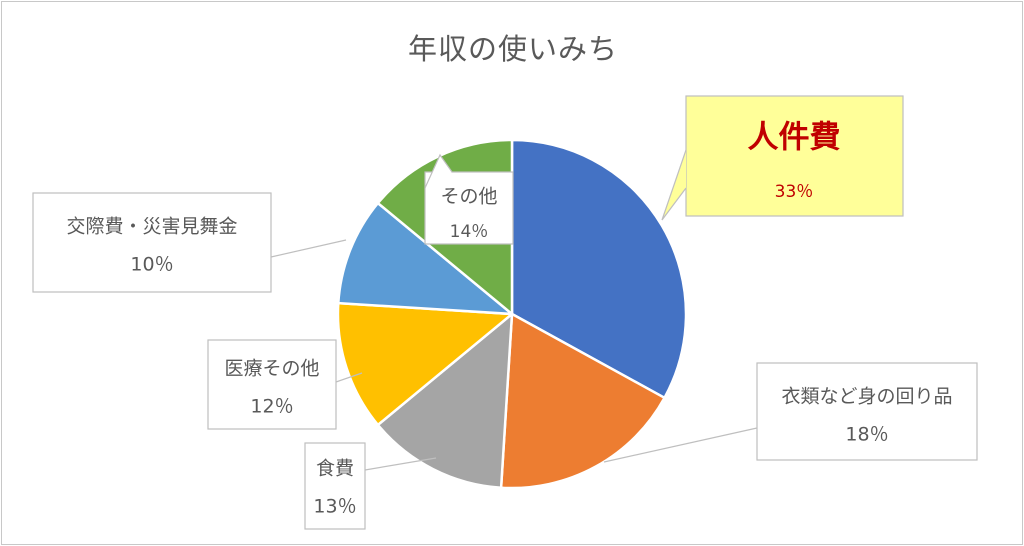 The image size is (1024, 546). Describe the element at coordinates (468, 197) in the screenshot. I see `data-label-name-6: その他` at that location.